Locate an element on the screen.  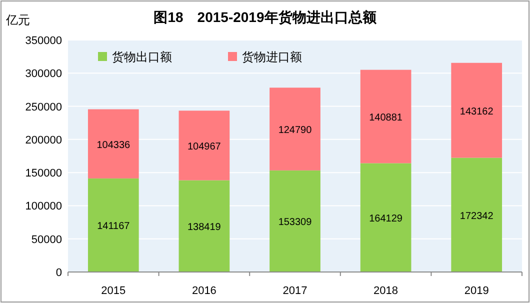
data-label: 141167 is located at coordinates (113, 226).